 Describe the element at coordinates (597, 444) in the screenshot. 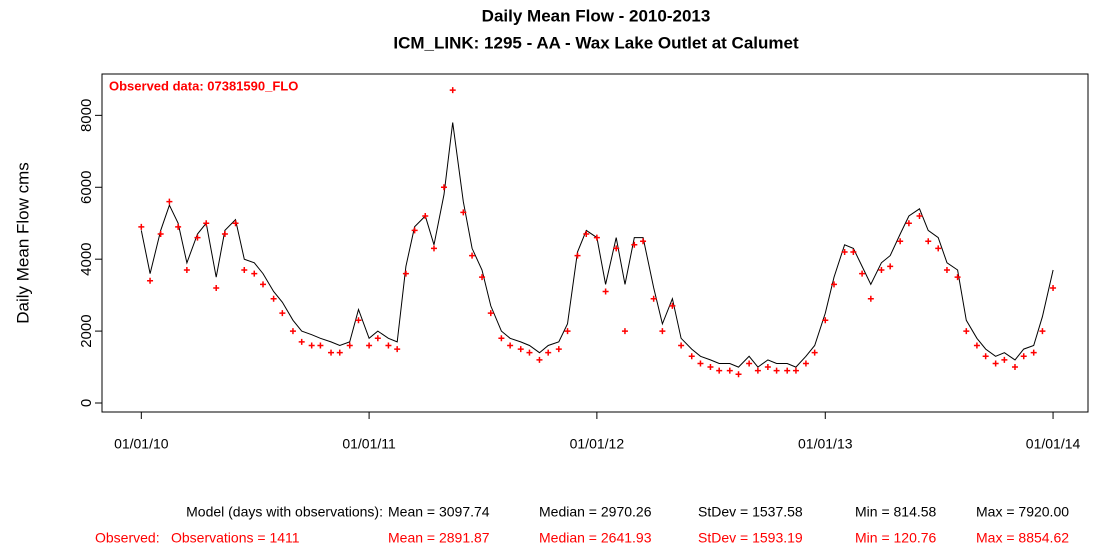

I see `x-tick-label: 01/01/12` at that location.